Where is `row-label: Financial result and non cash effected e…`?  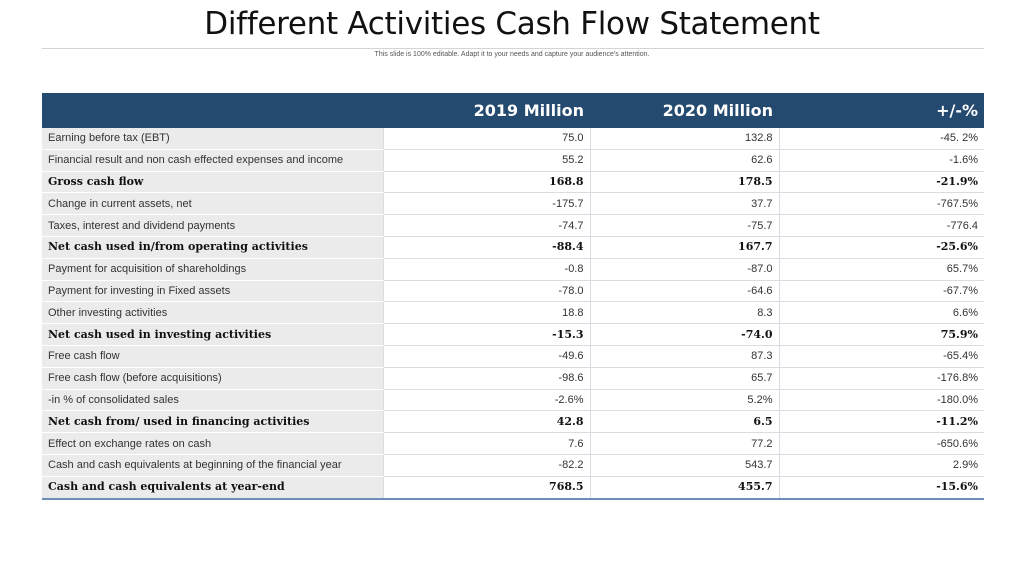
row-label: Financial result and non cash effected e… is located at coordinates (212, 160).